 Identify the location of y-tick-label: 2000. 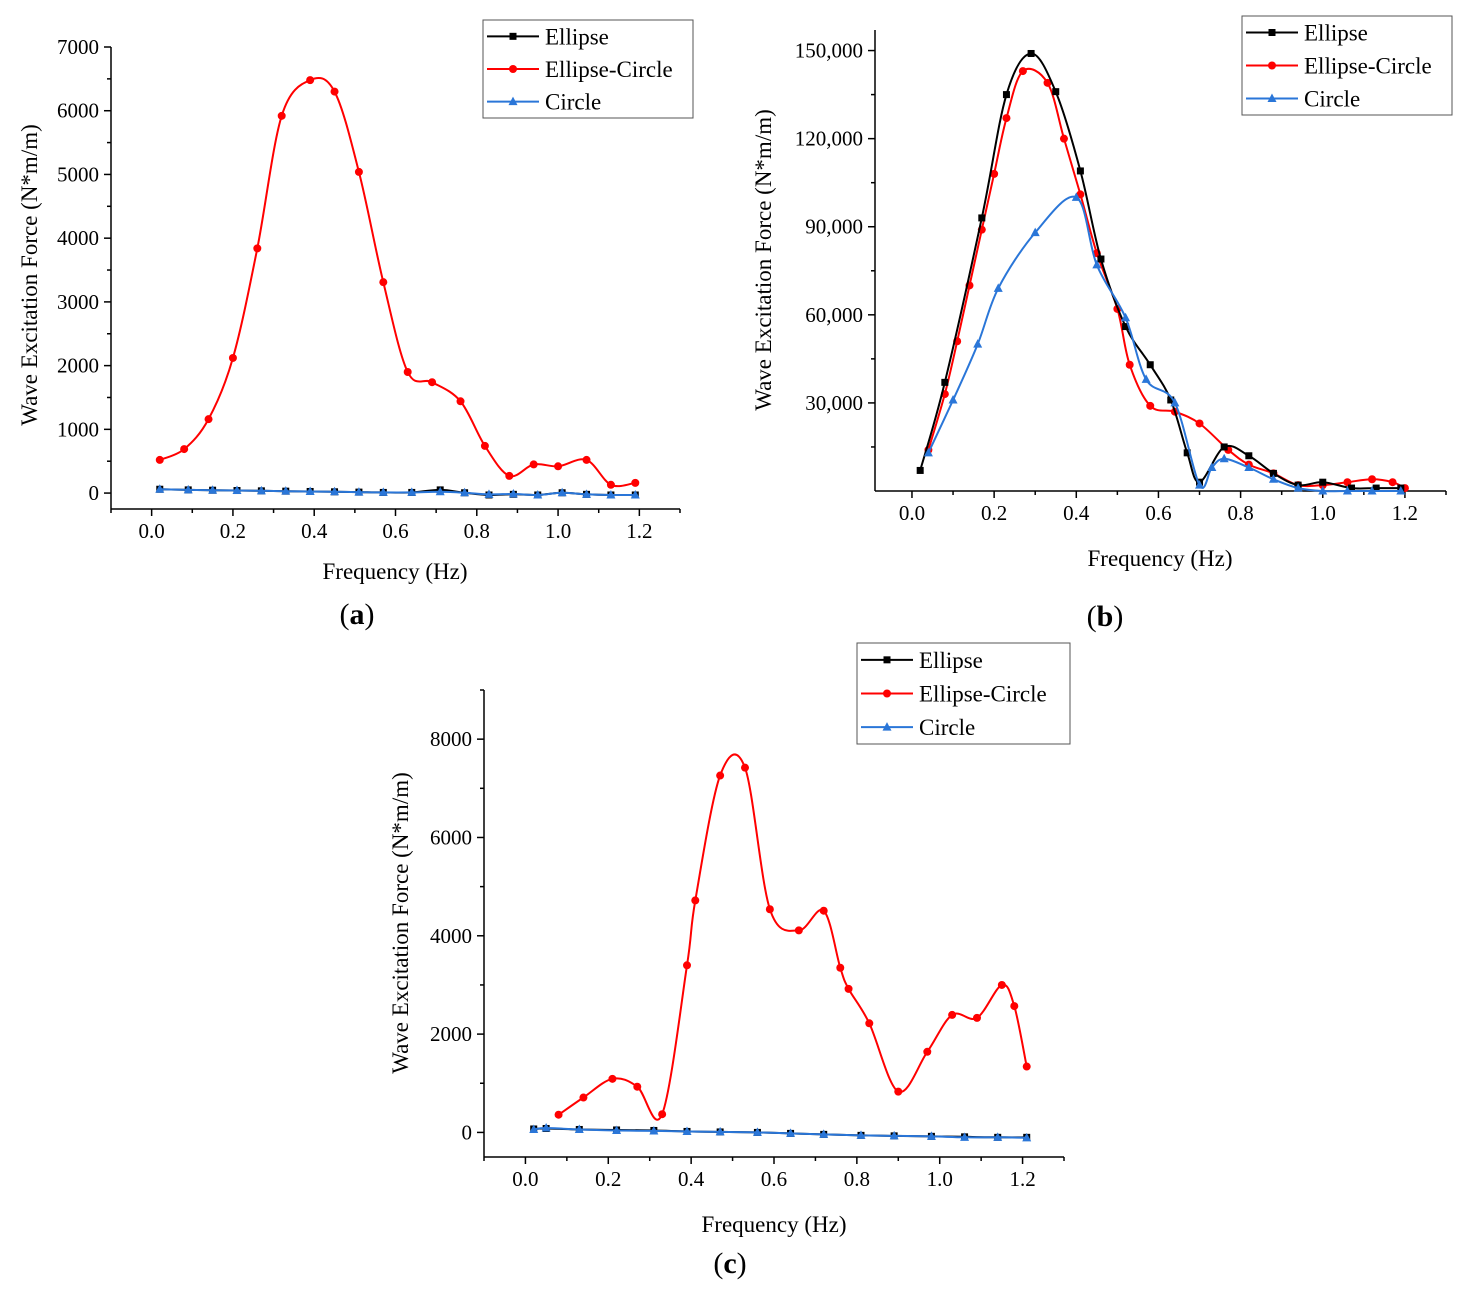
(78, 366).